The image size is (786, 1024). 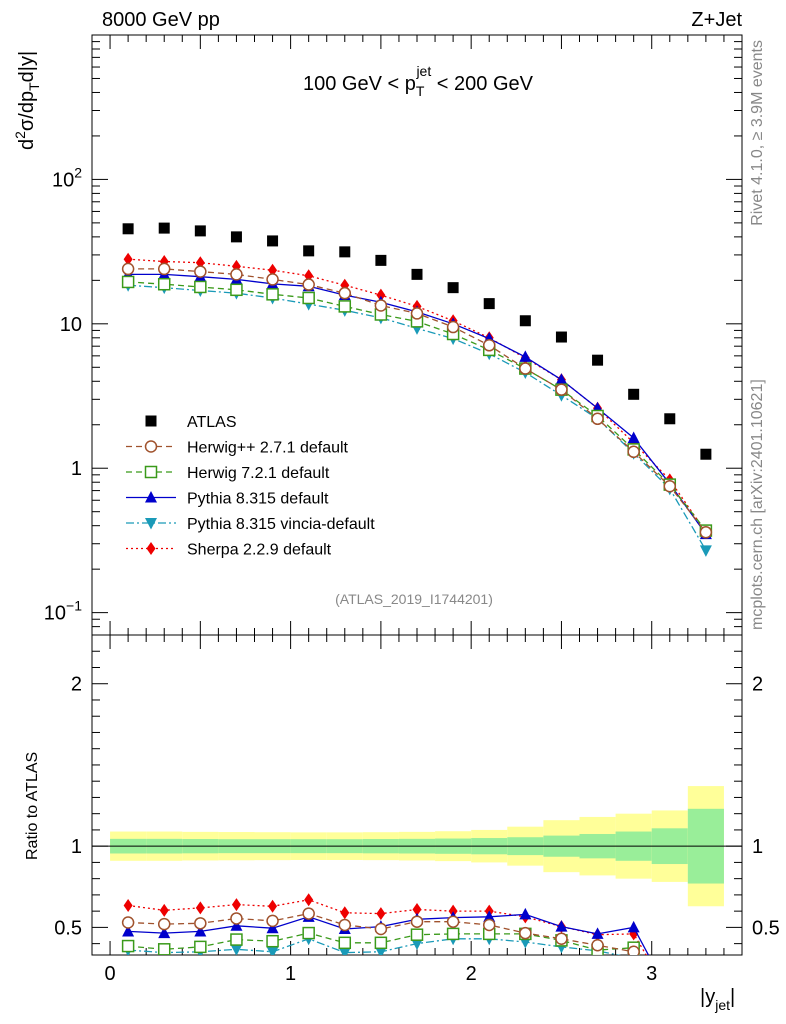 What do you see at coordinates (76, 469) in the screenshot?
I see `main-y-tick-label-base: 1` at bounding box center [76, 469].